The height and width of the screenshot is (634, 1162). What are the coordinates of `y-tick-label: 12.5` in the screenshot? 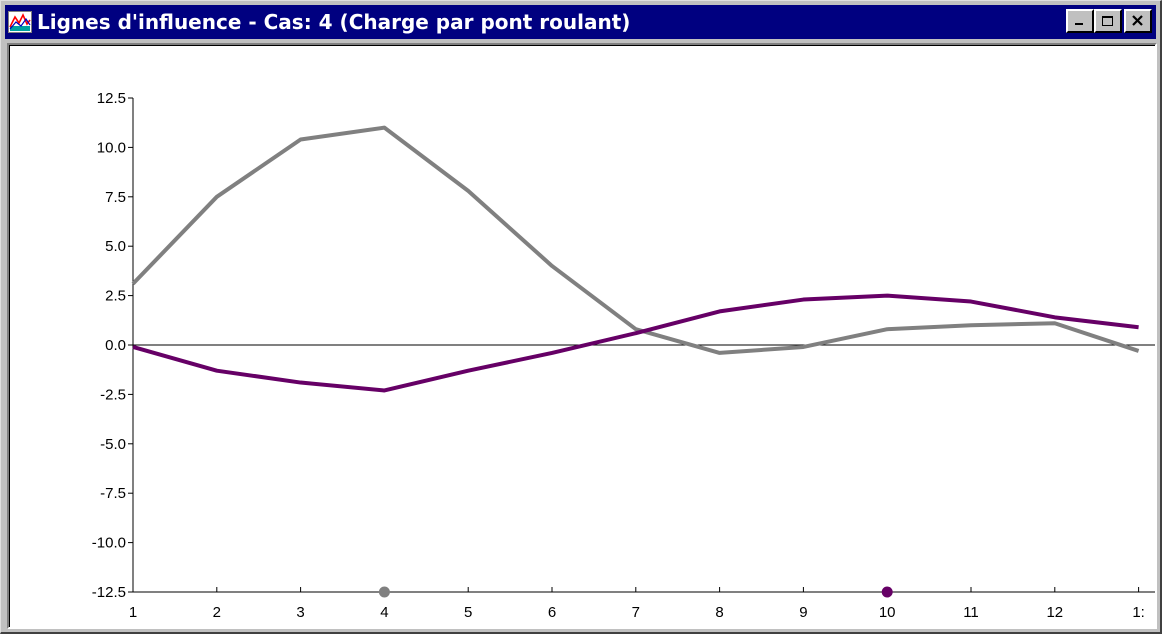 It's located at (111, 98).